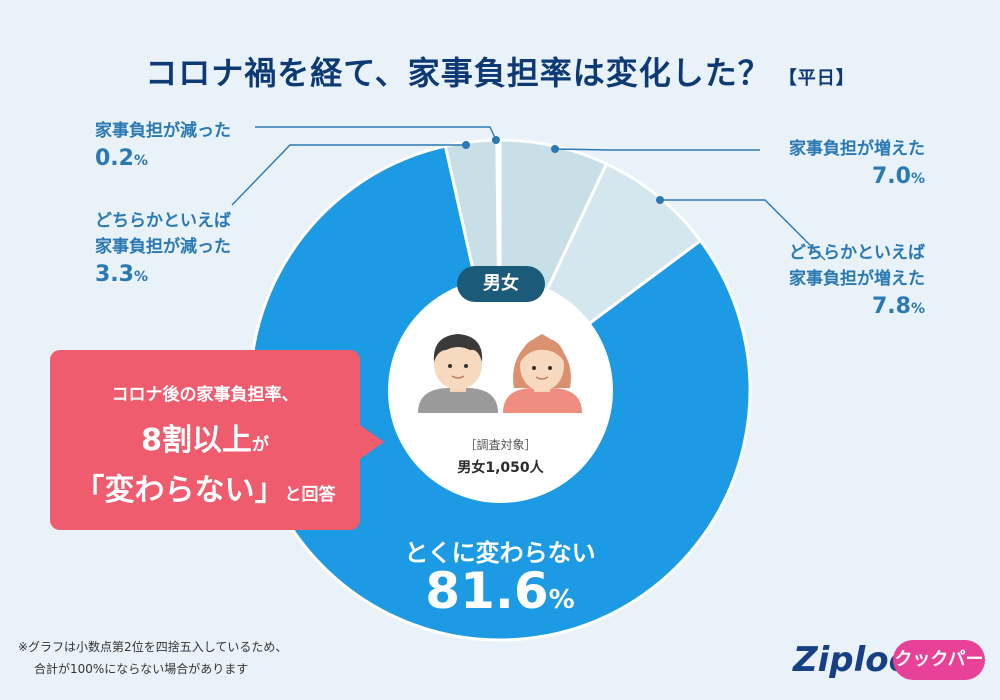 The height and width of the screenshot is (700, 1000). I want to click on label-somewhat-decreased: どちらかといえば 家事負担が減った 3.3%, so click(163, 250).